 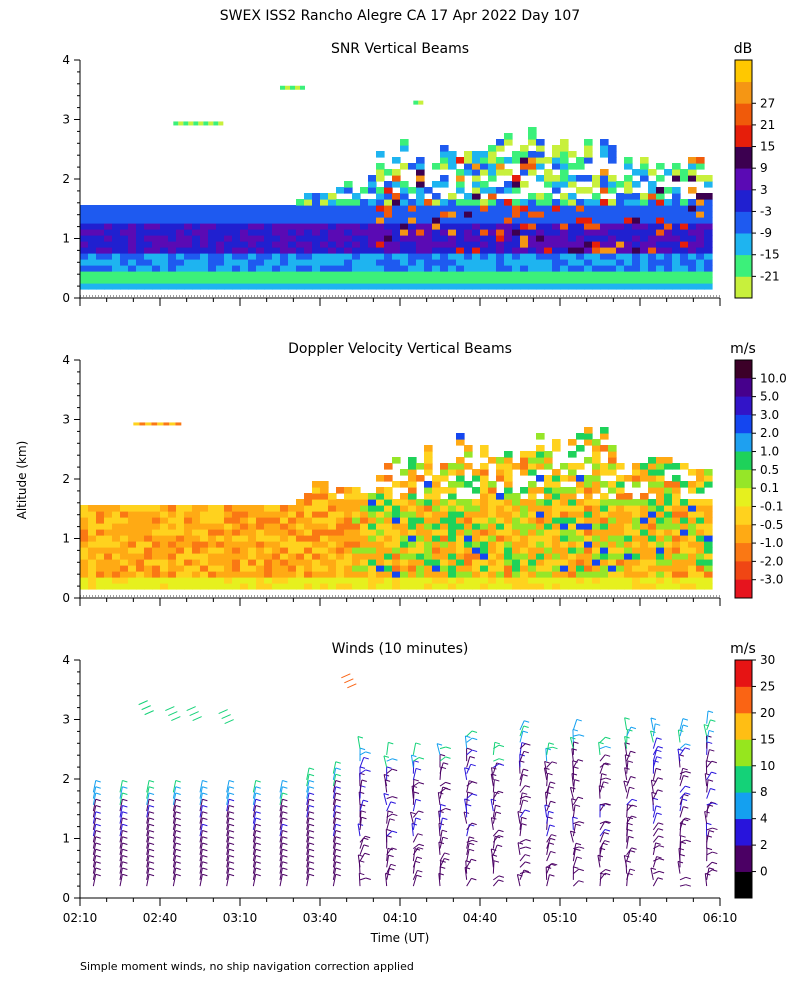 I want to click on x-tick-label: 04:40, so click(x=480, y=918).